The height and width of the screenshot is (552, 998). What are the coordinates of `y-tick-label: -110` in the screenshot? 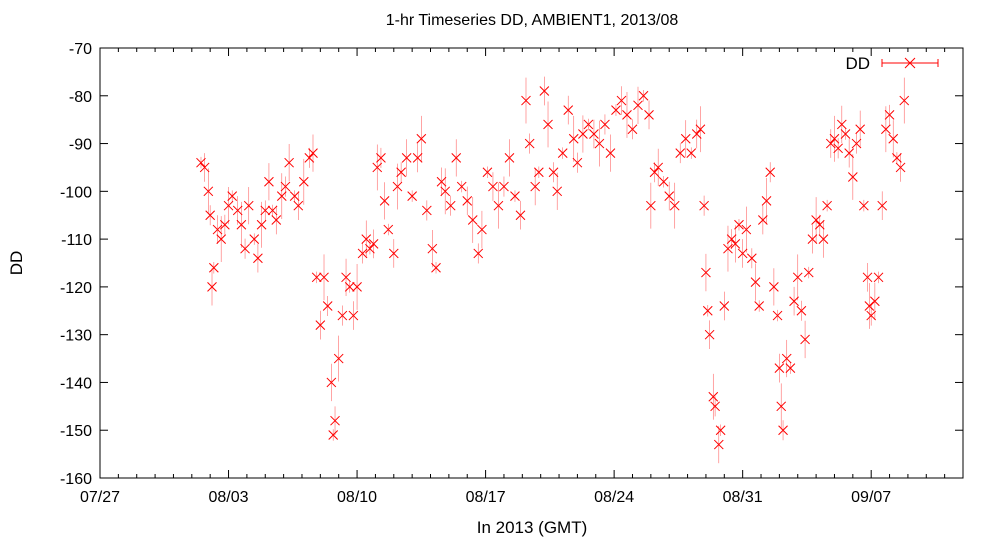 It's located at (76, 240).